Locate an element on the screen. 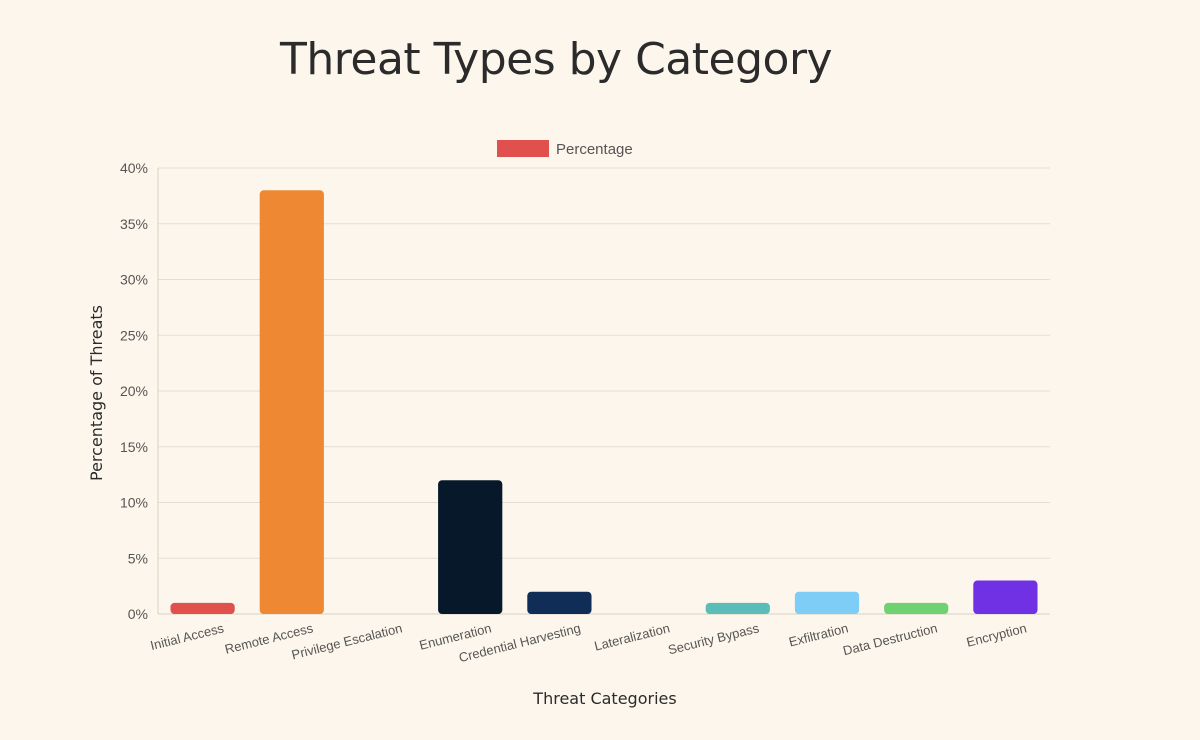 The height and width of the screenshot is (740, 1200). y-tick-label: 15% is located at coordinates (134, 447).